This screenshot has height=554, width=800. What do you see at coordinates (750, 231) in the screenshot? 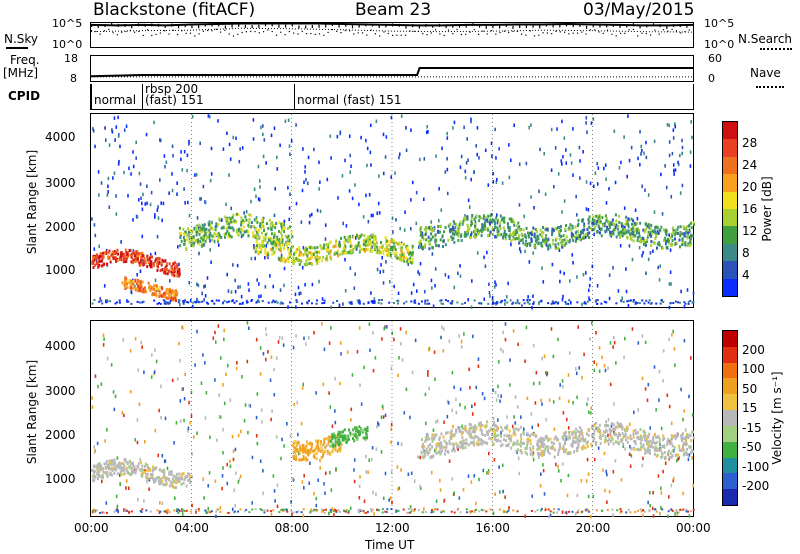
I see `colorbar-tick-label: 12` at bounding box center [750, 231].